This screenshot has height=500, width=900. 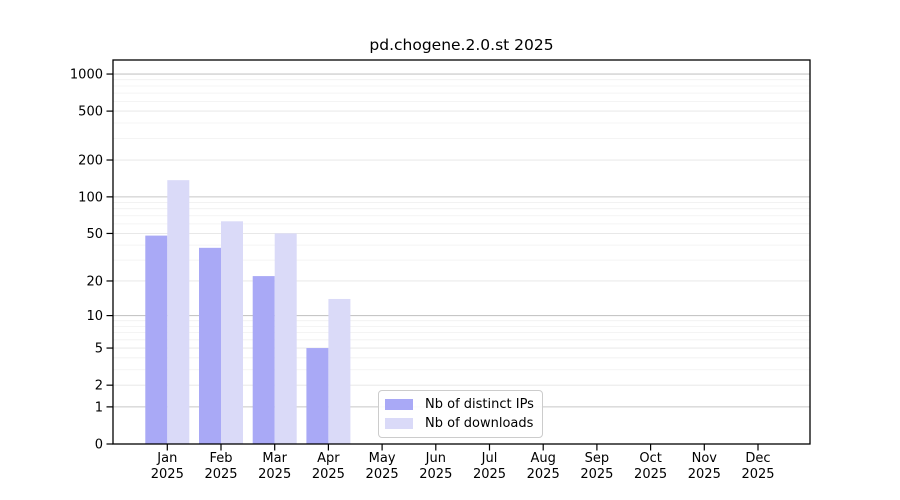 I want to click on chart-title: pd.chogene.2.0.st 2025, so click(x=461, y=45).